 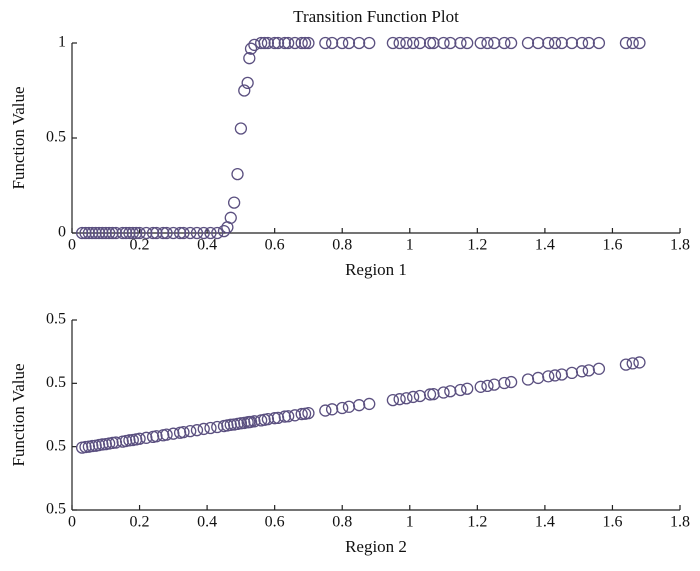 I want to click on y-tick-label: 1, so click(x=62, y=42).